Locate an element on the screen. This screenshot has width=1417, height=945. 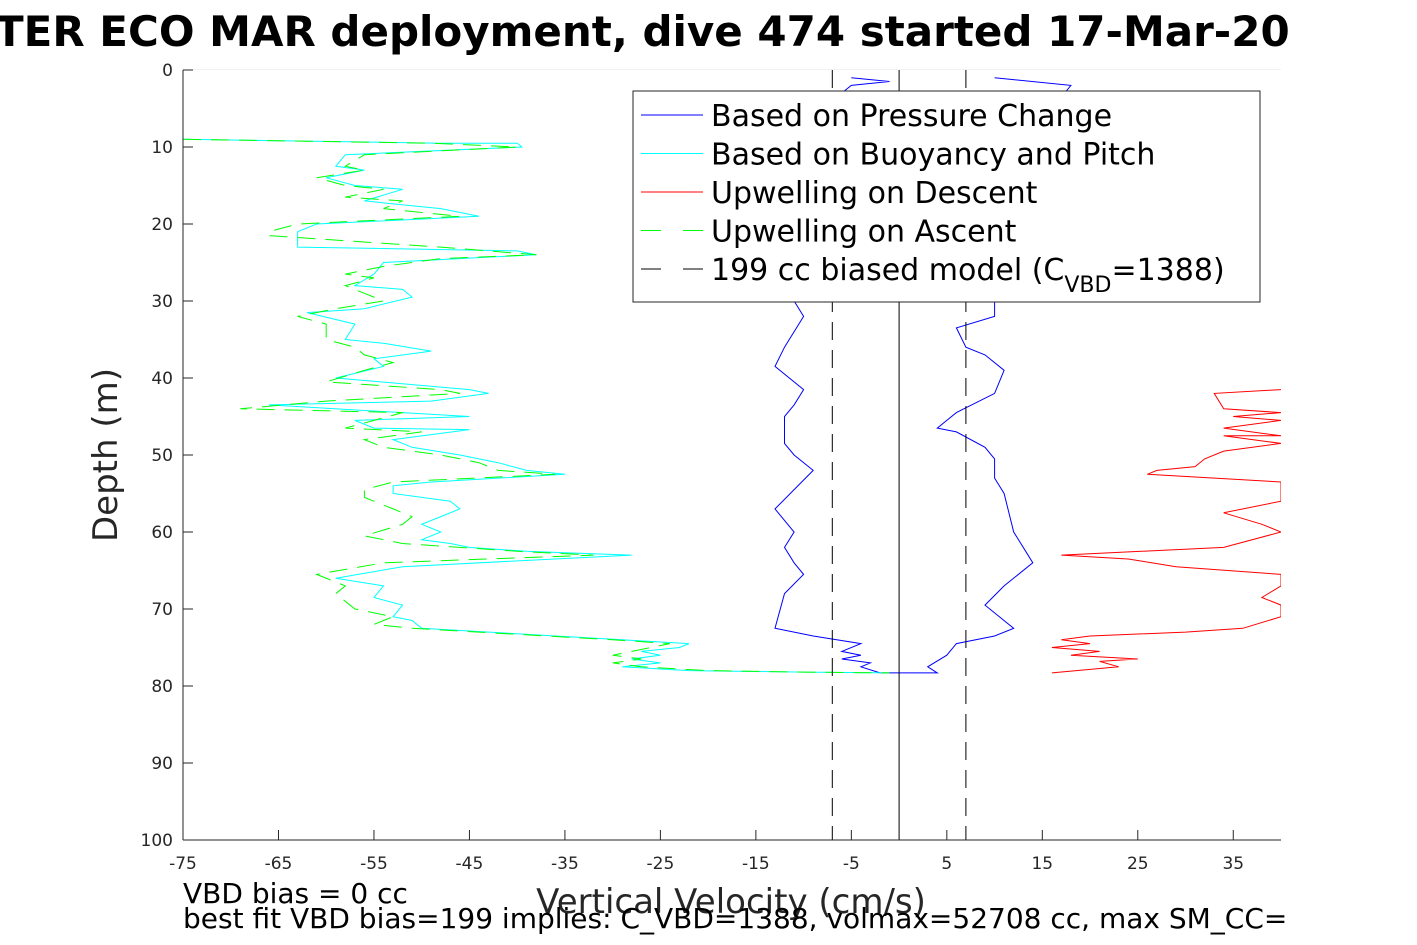
legend-entry: Upwelling on Descent is located at coordinates (874, 193).